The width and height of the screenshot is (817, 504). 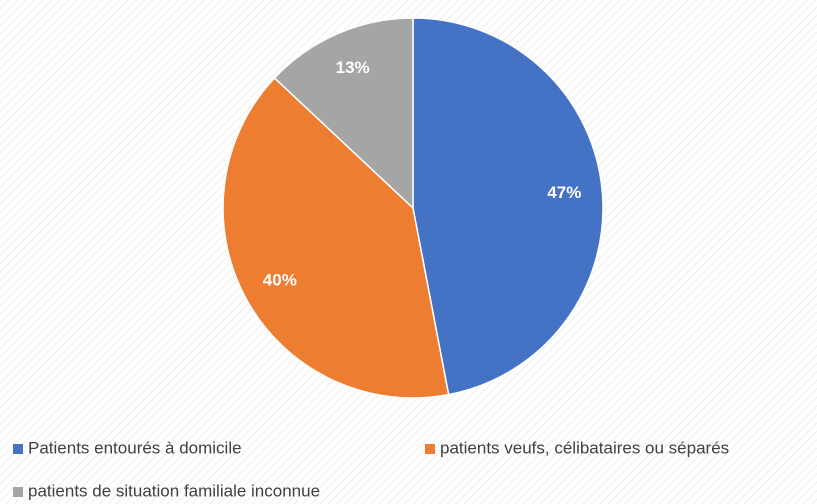 I want to click on legend-label: patients veufs, célibataires ou séparés, so click(x=584, y=447).